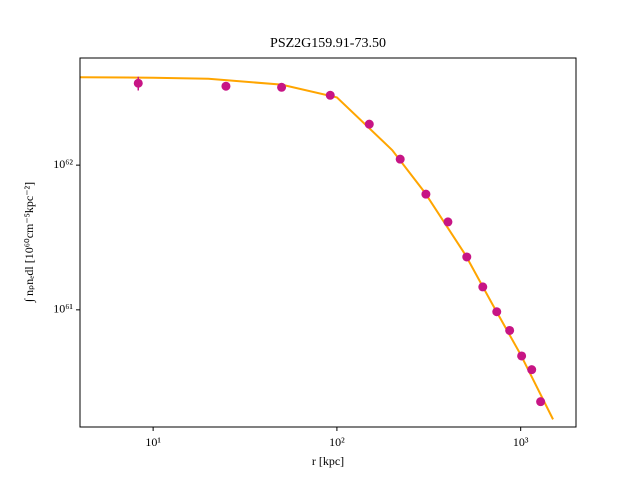  Describe the element at coordinates (521, 442) in the screenshot. I see `x-tick-label: 10³` at that location.